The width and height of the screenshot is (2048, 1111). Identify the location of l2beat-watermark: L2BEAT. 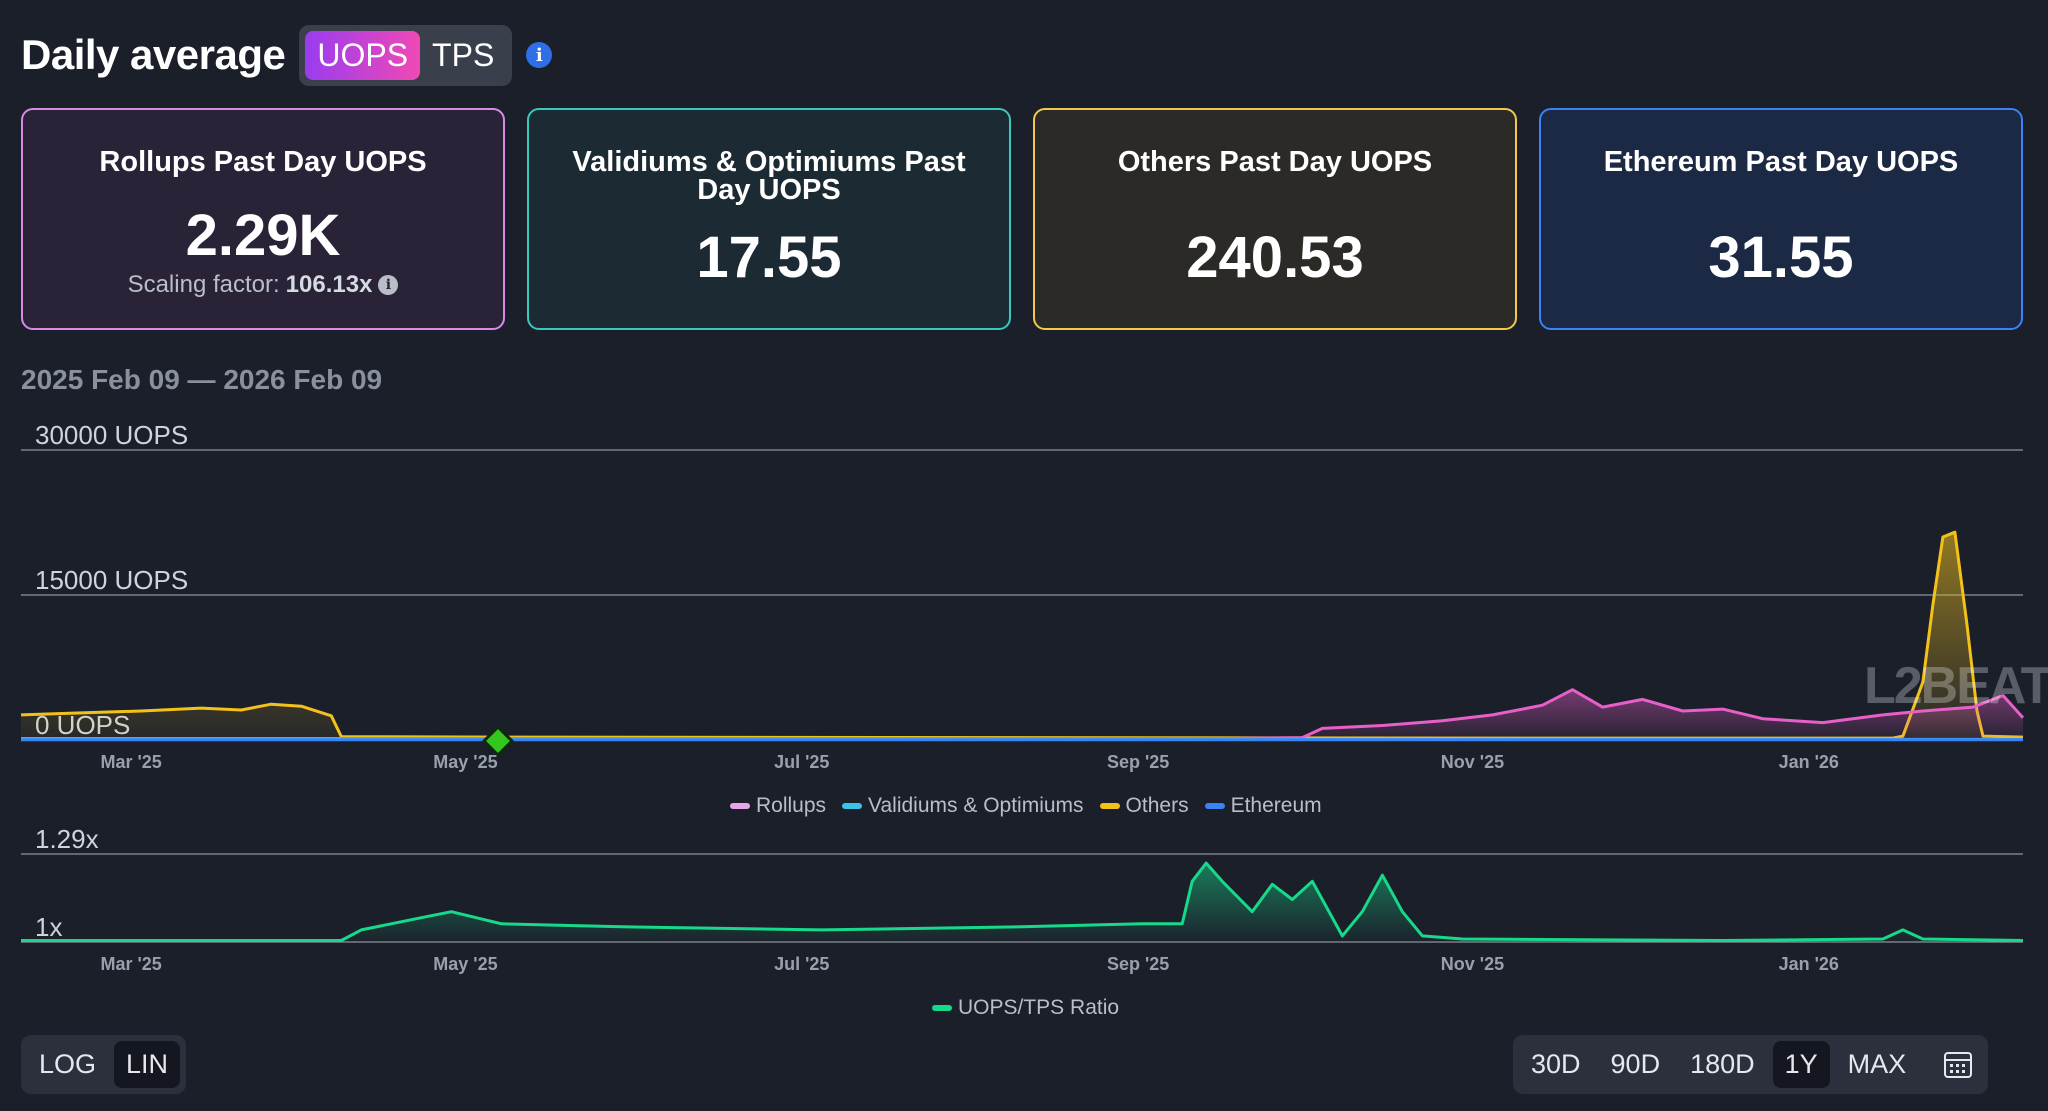
(1956, 686).